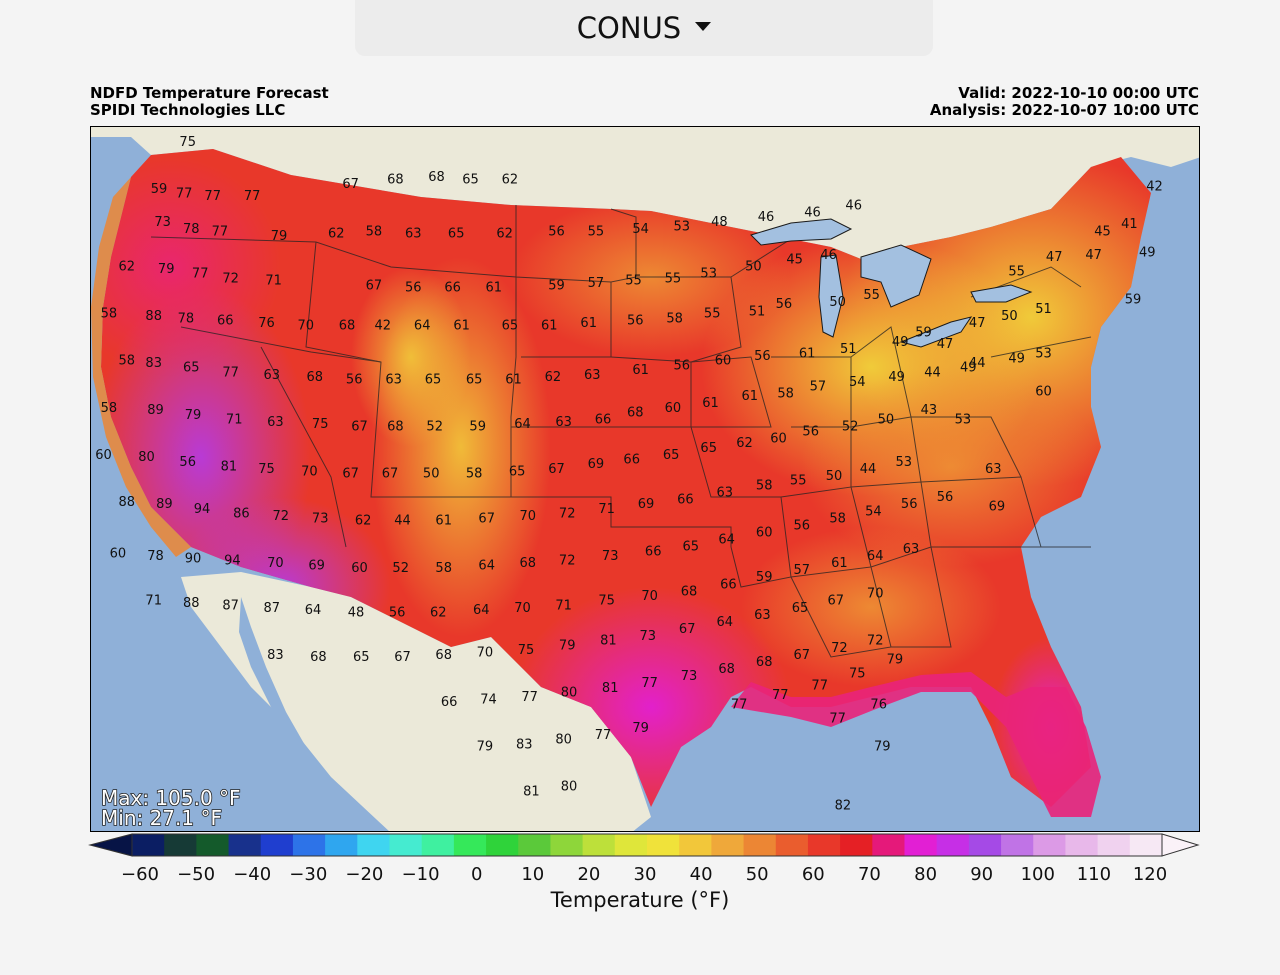  I want to click on min-stat: Min: 27.1 °F, so click(161, 818).